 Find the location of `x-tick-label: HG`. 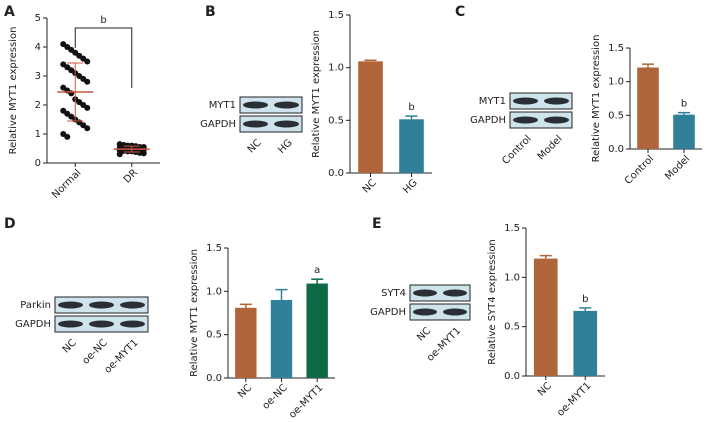

x-tick-label: HG is located at coordinates (410, 186).